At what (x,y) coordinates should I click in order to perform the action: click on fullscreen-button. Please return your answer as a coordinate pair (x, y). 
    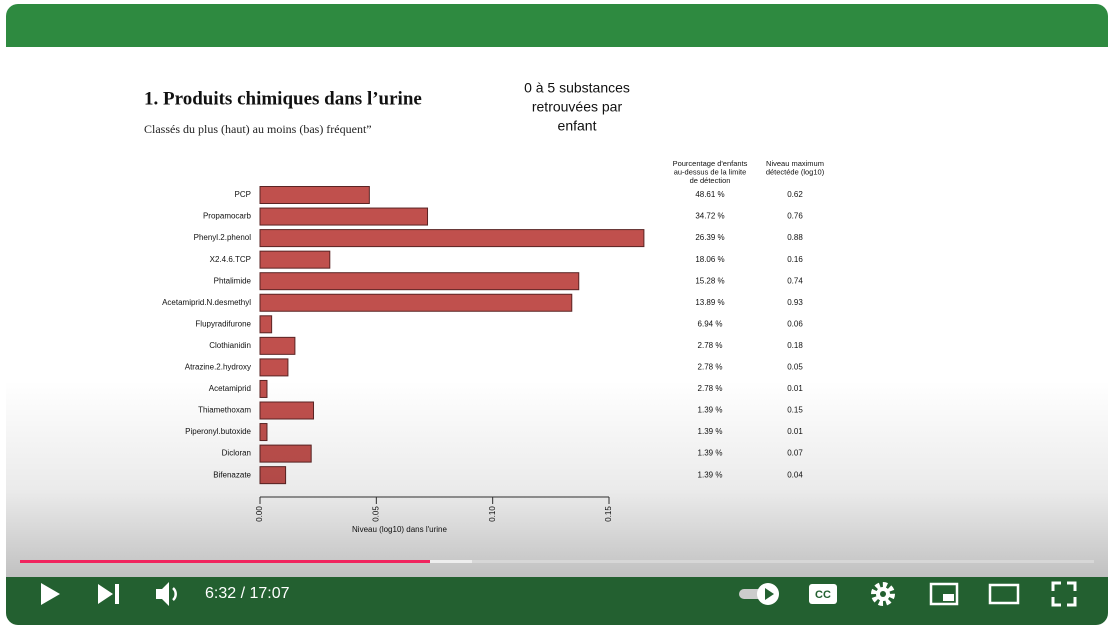
    Looking at the image, I should click on (1064, 594).